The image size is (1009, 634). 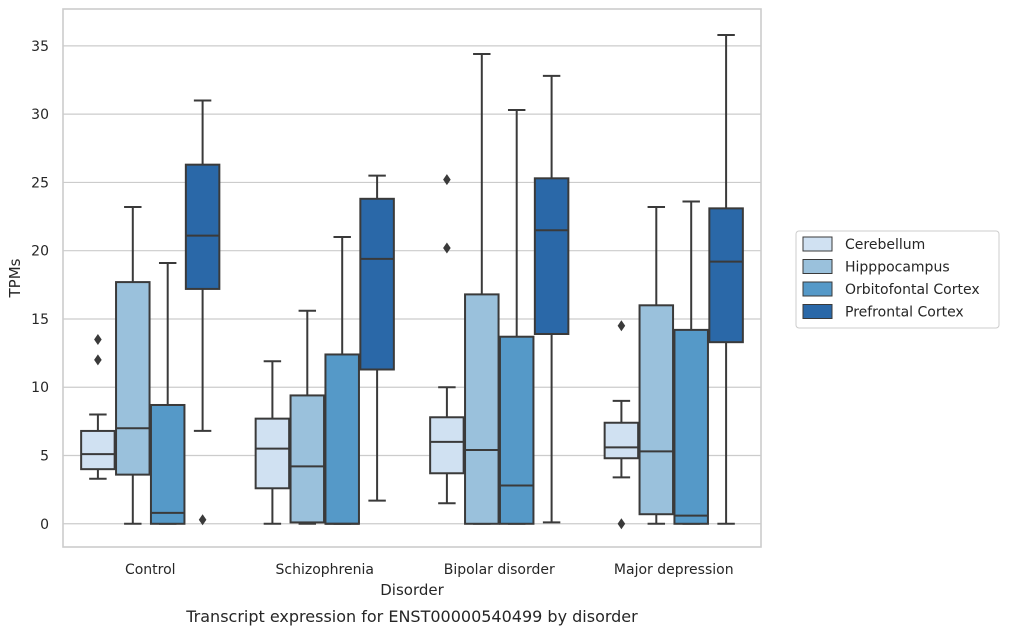 I want to click on legend-frame, so click(x=897, y=279).